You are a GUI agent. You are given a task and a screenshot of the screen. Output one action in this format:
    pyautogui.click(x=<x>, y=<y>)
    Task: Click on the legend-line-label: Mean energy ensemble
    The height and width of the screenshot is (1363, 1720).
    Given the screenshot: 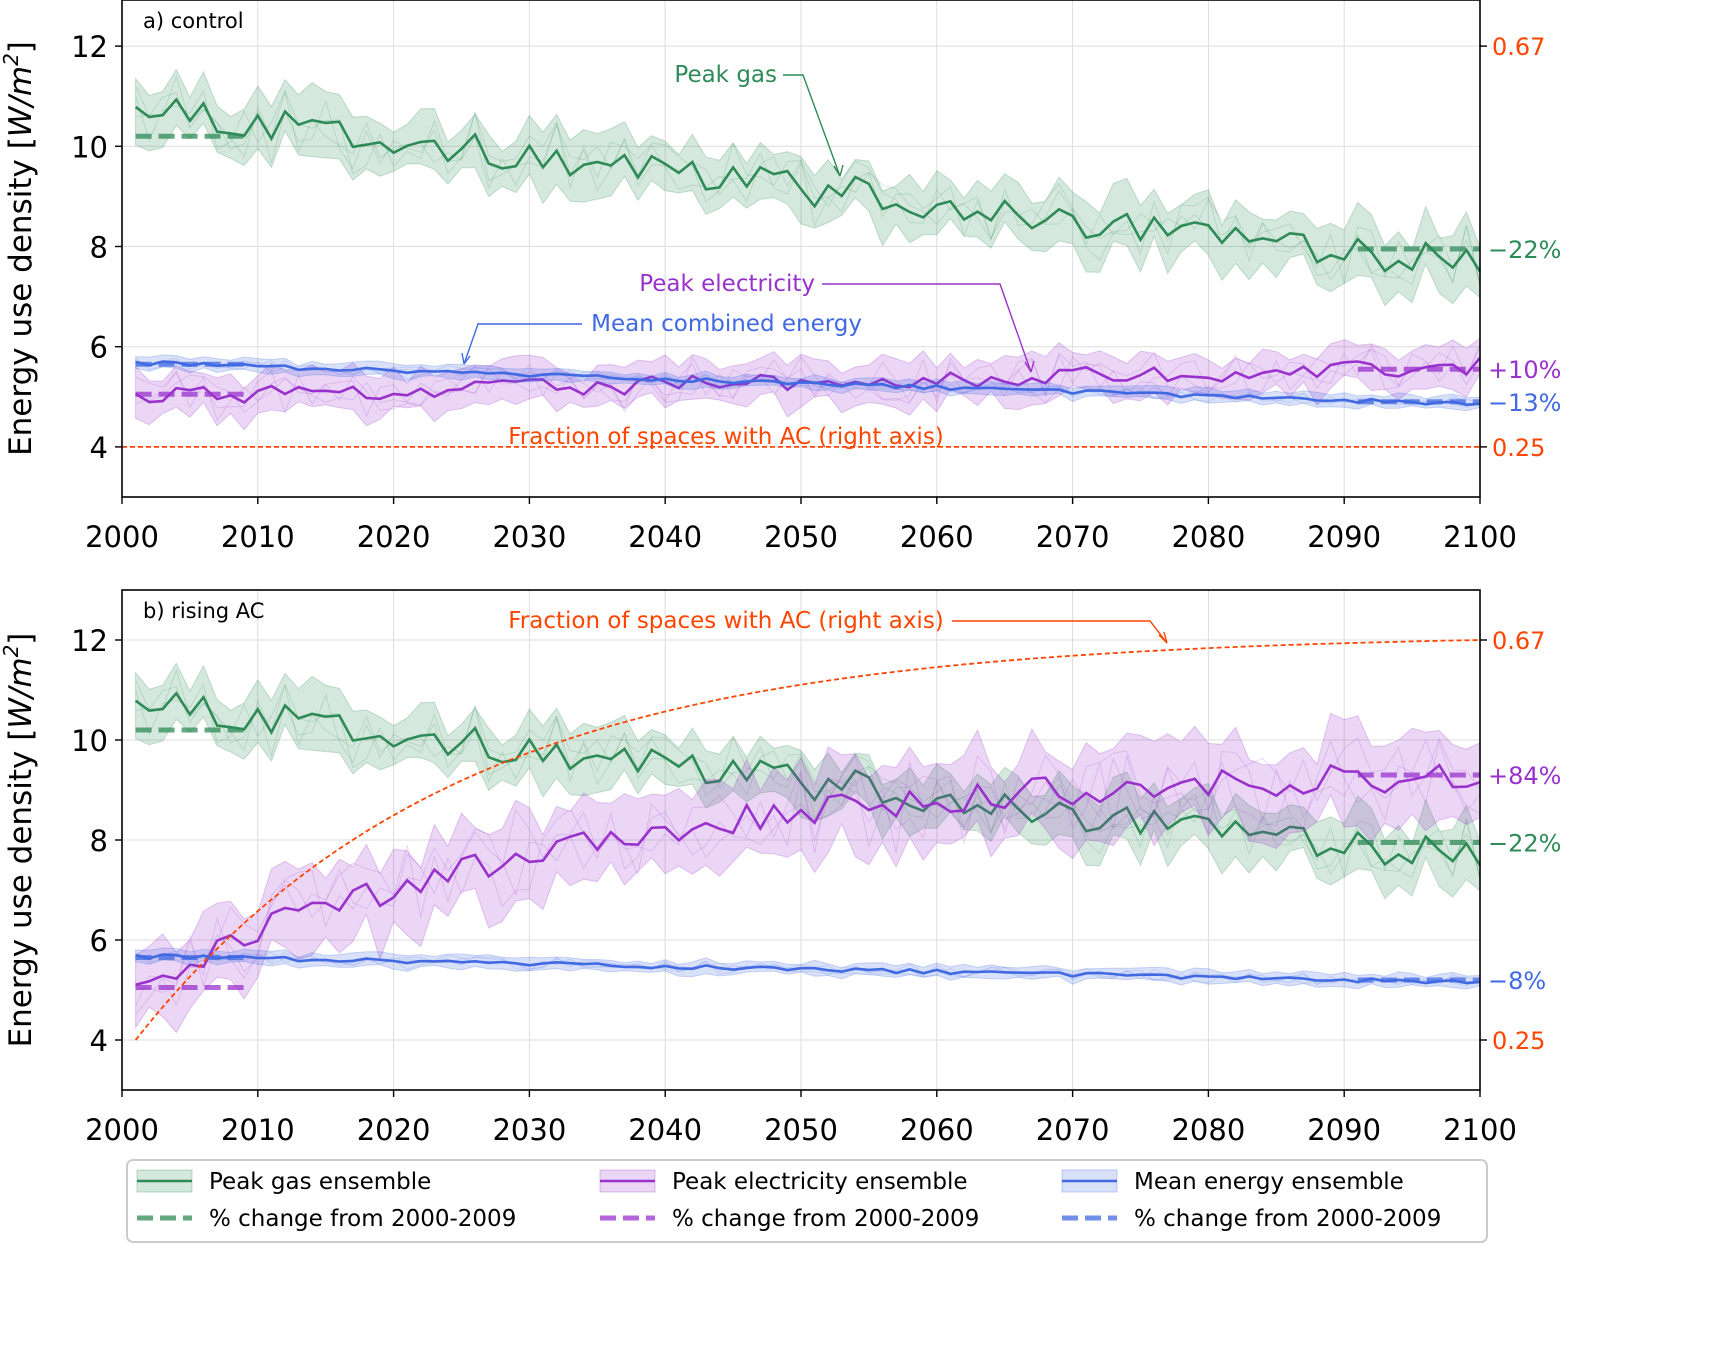 What is the action you would take?
    pyautogui.click(x=1269, y=1182)
    